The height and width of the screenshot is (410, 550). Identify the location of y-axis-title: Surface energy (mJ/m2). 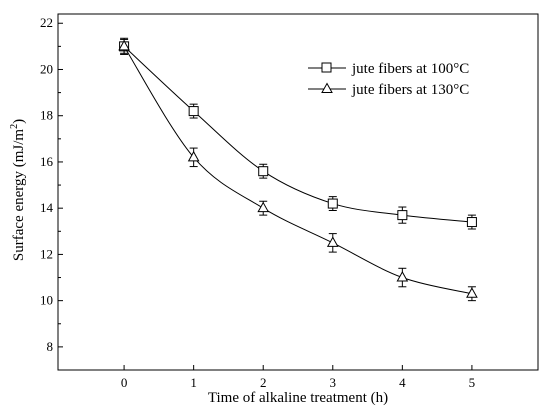
(18, 190).